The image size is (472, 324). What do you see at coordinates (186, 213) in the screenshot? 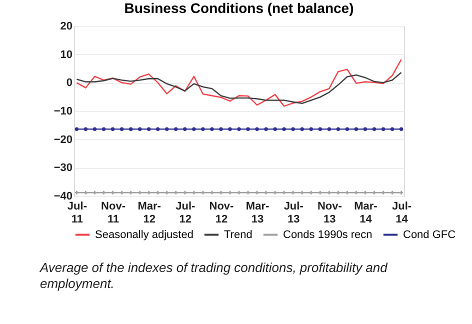
I see `x-tick-label: Jul-12` at bounding box center [186, 213].